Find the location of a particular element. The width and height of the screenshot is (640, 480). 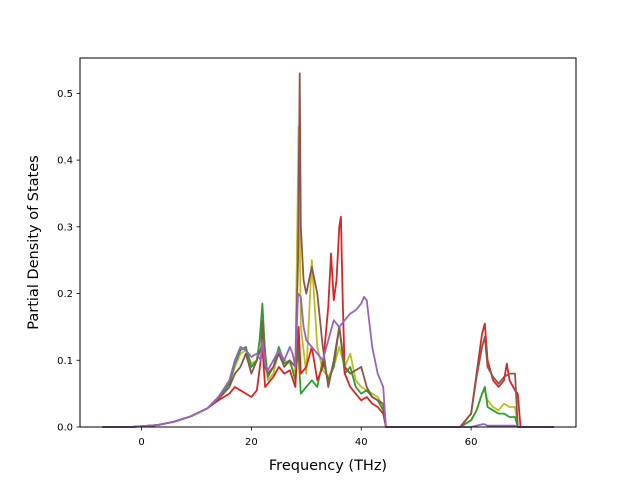

y-axis-ticks: 0.0 0.1 0.2 0.3 0.4 0.5 is located at coordinates (68, 261).